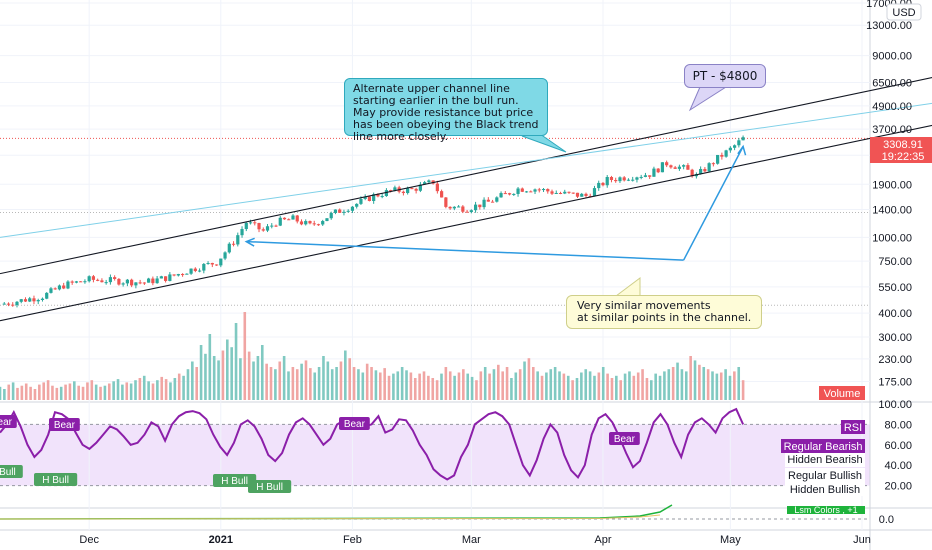 This screenshot has width=932, height=550. Describe the element at coordinates (842, 393) in the screenshot. I see `volume-pane-tag` at that location.